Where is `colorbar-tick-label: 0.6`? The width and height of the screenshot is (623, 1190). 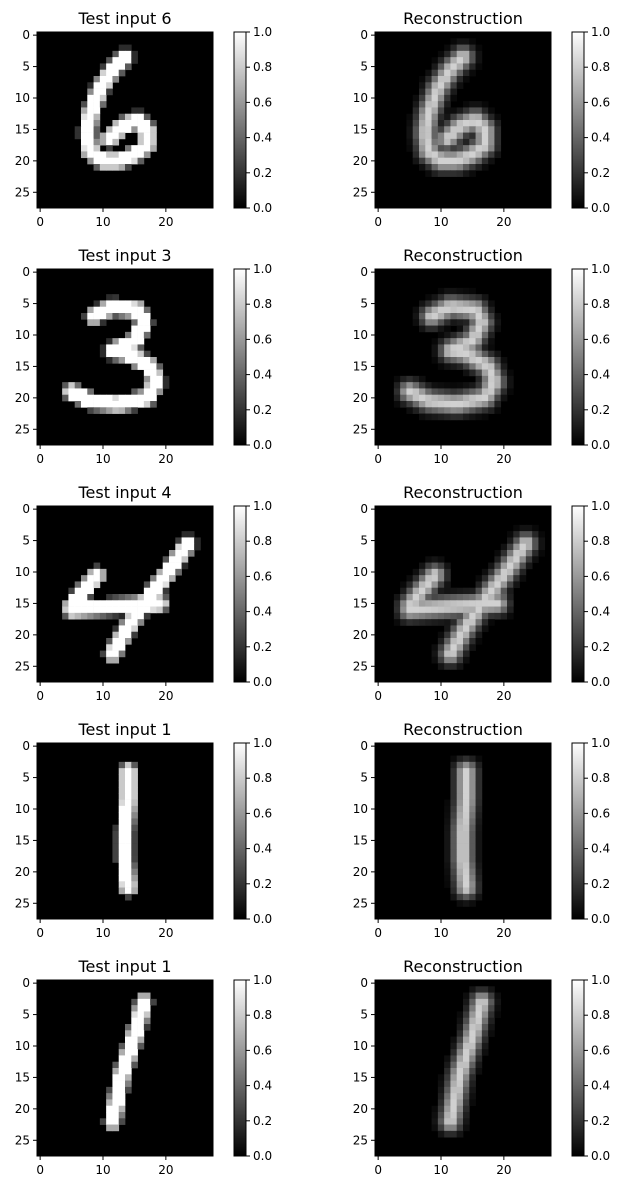
colorbar-tick-label: 0.6 is located at coordinates (600, 813).